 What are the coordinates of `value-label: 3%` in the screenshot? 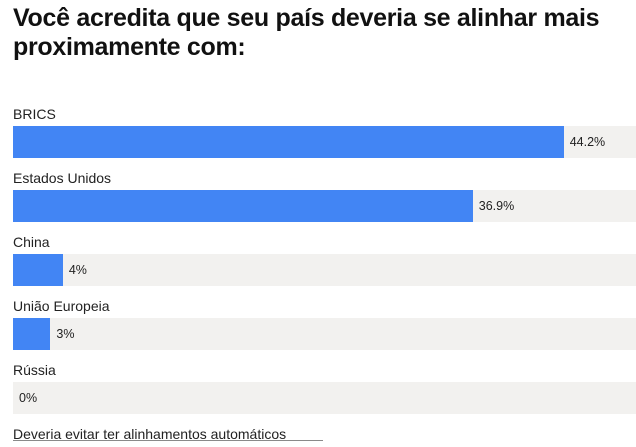 It's located at (65, 334).